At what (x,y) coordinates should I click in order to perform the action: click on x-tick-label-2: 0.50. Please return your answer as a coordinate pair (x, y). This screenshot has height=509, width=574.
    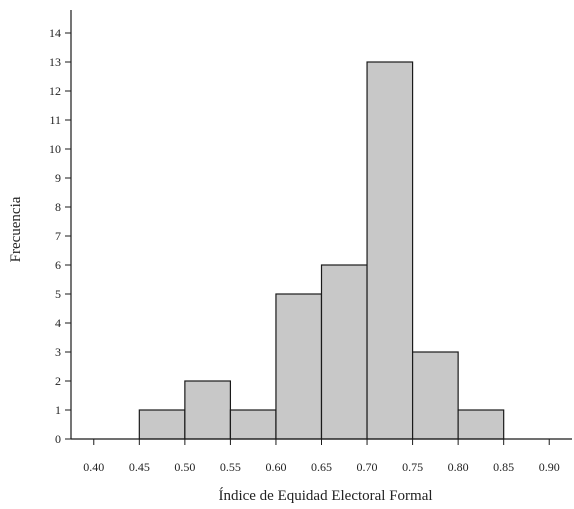
    Looking at the image, I should click on (184, 467).